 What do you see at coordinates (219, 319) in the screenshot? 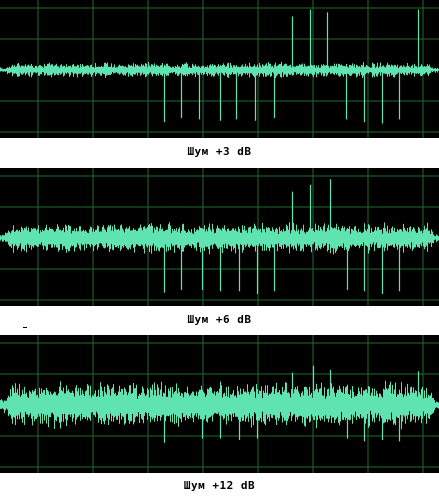
I see `caption-panel-2: Шум +6 dB` at bounding box center [219, 319].